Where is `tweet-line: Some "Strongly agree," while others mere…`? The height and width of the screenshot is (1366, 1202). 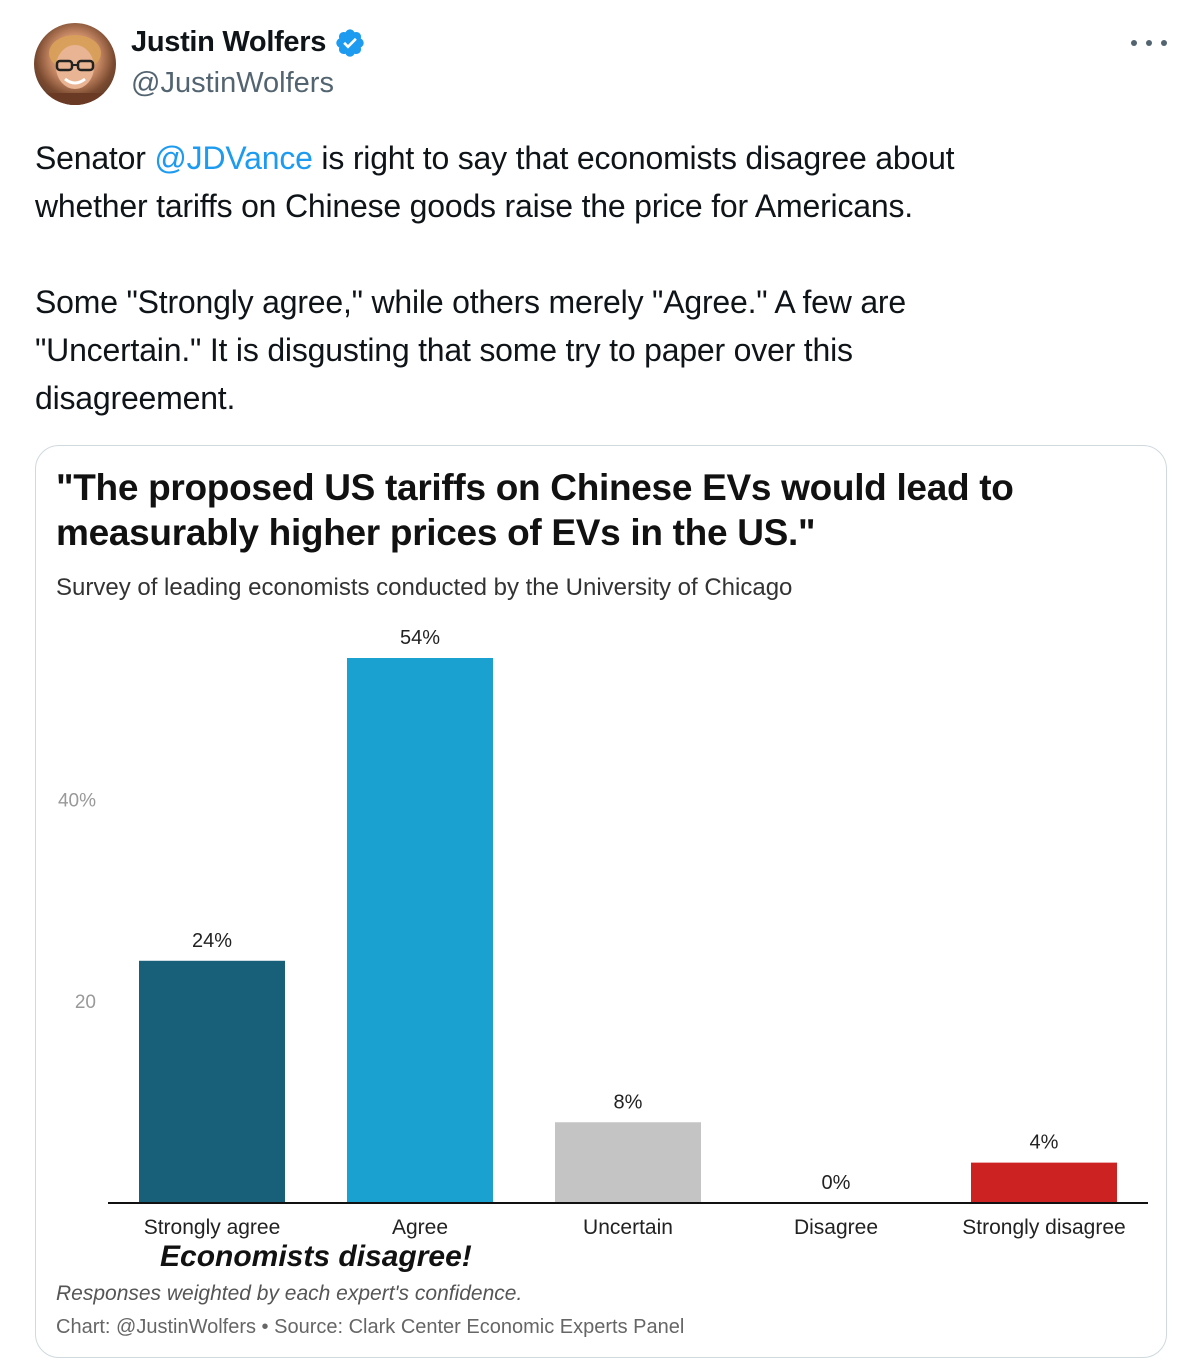 tweet-line: Some "Strongly agree," while others mere… is located at coordinates (470, 302).